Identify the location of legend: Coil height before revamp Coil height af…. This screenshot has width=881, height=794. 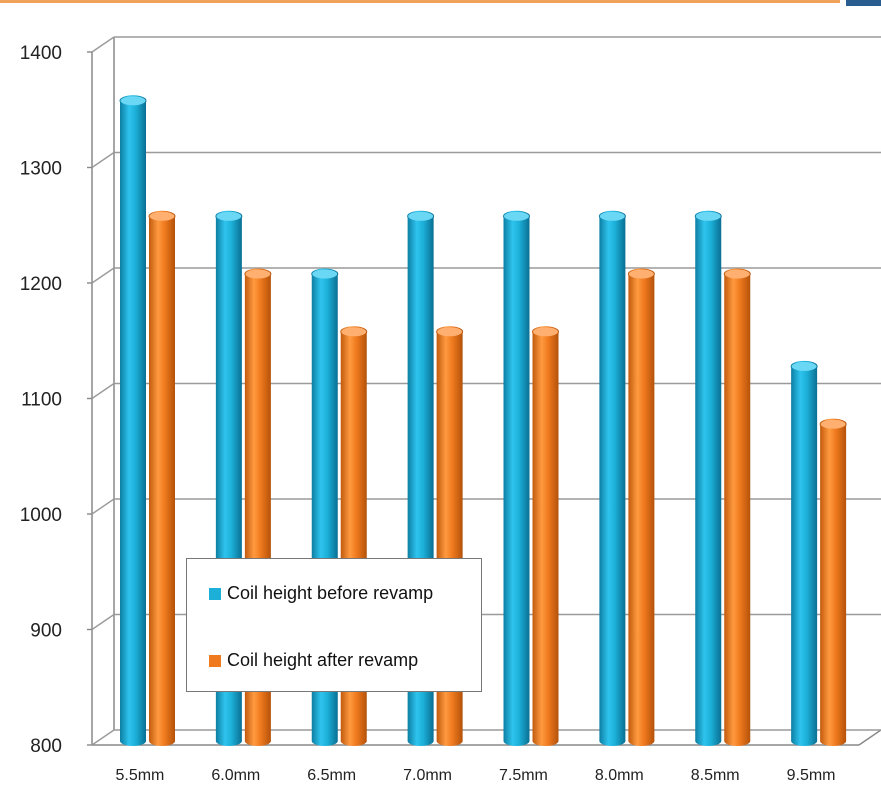
(334, 625).